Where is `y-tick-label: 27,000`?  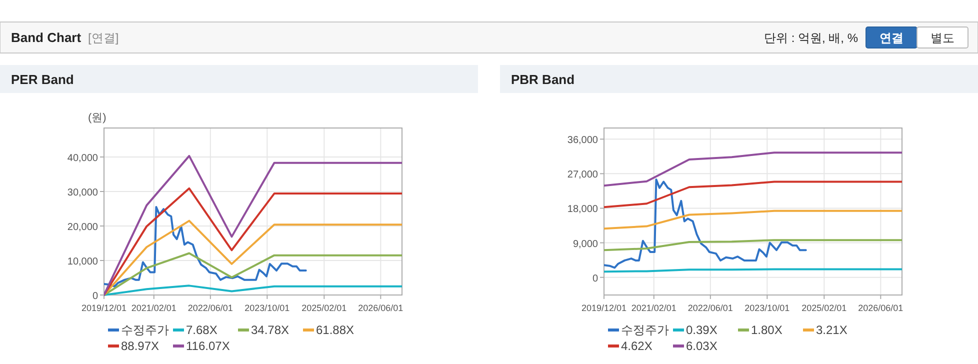 y-tick-label: 27,000 is located at coordinates (582, 175).